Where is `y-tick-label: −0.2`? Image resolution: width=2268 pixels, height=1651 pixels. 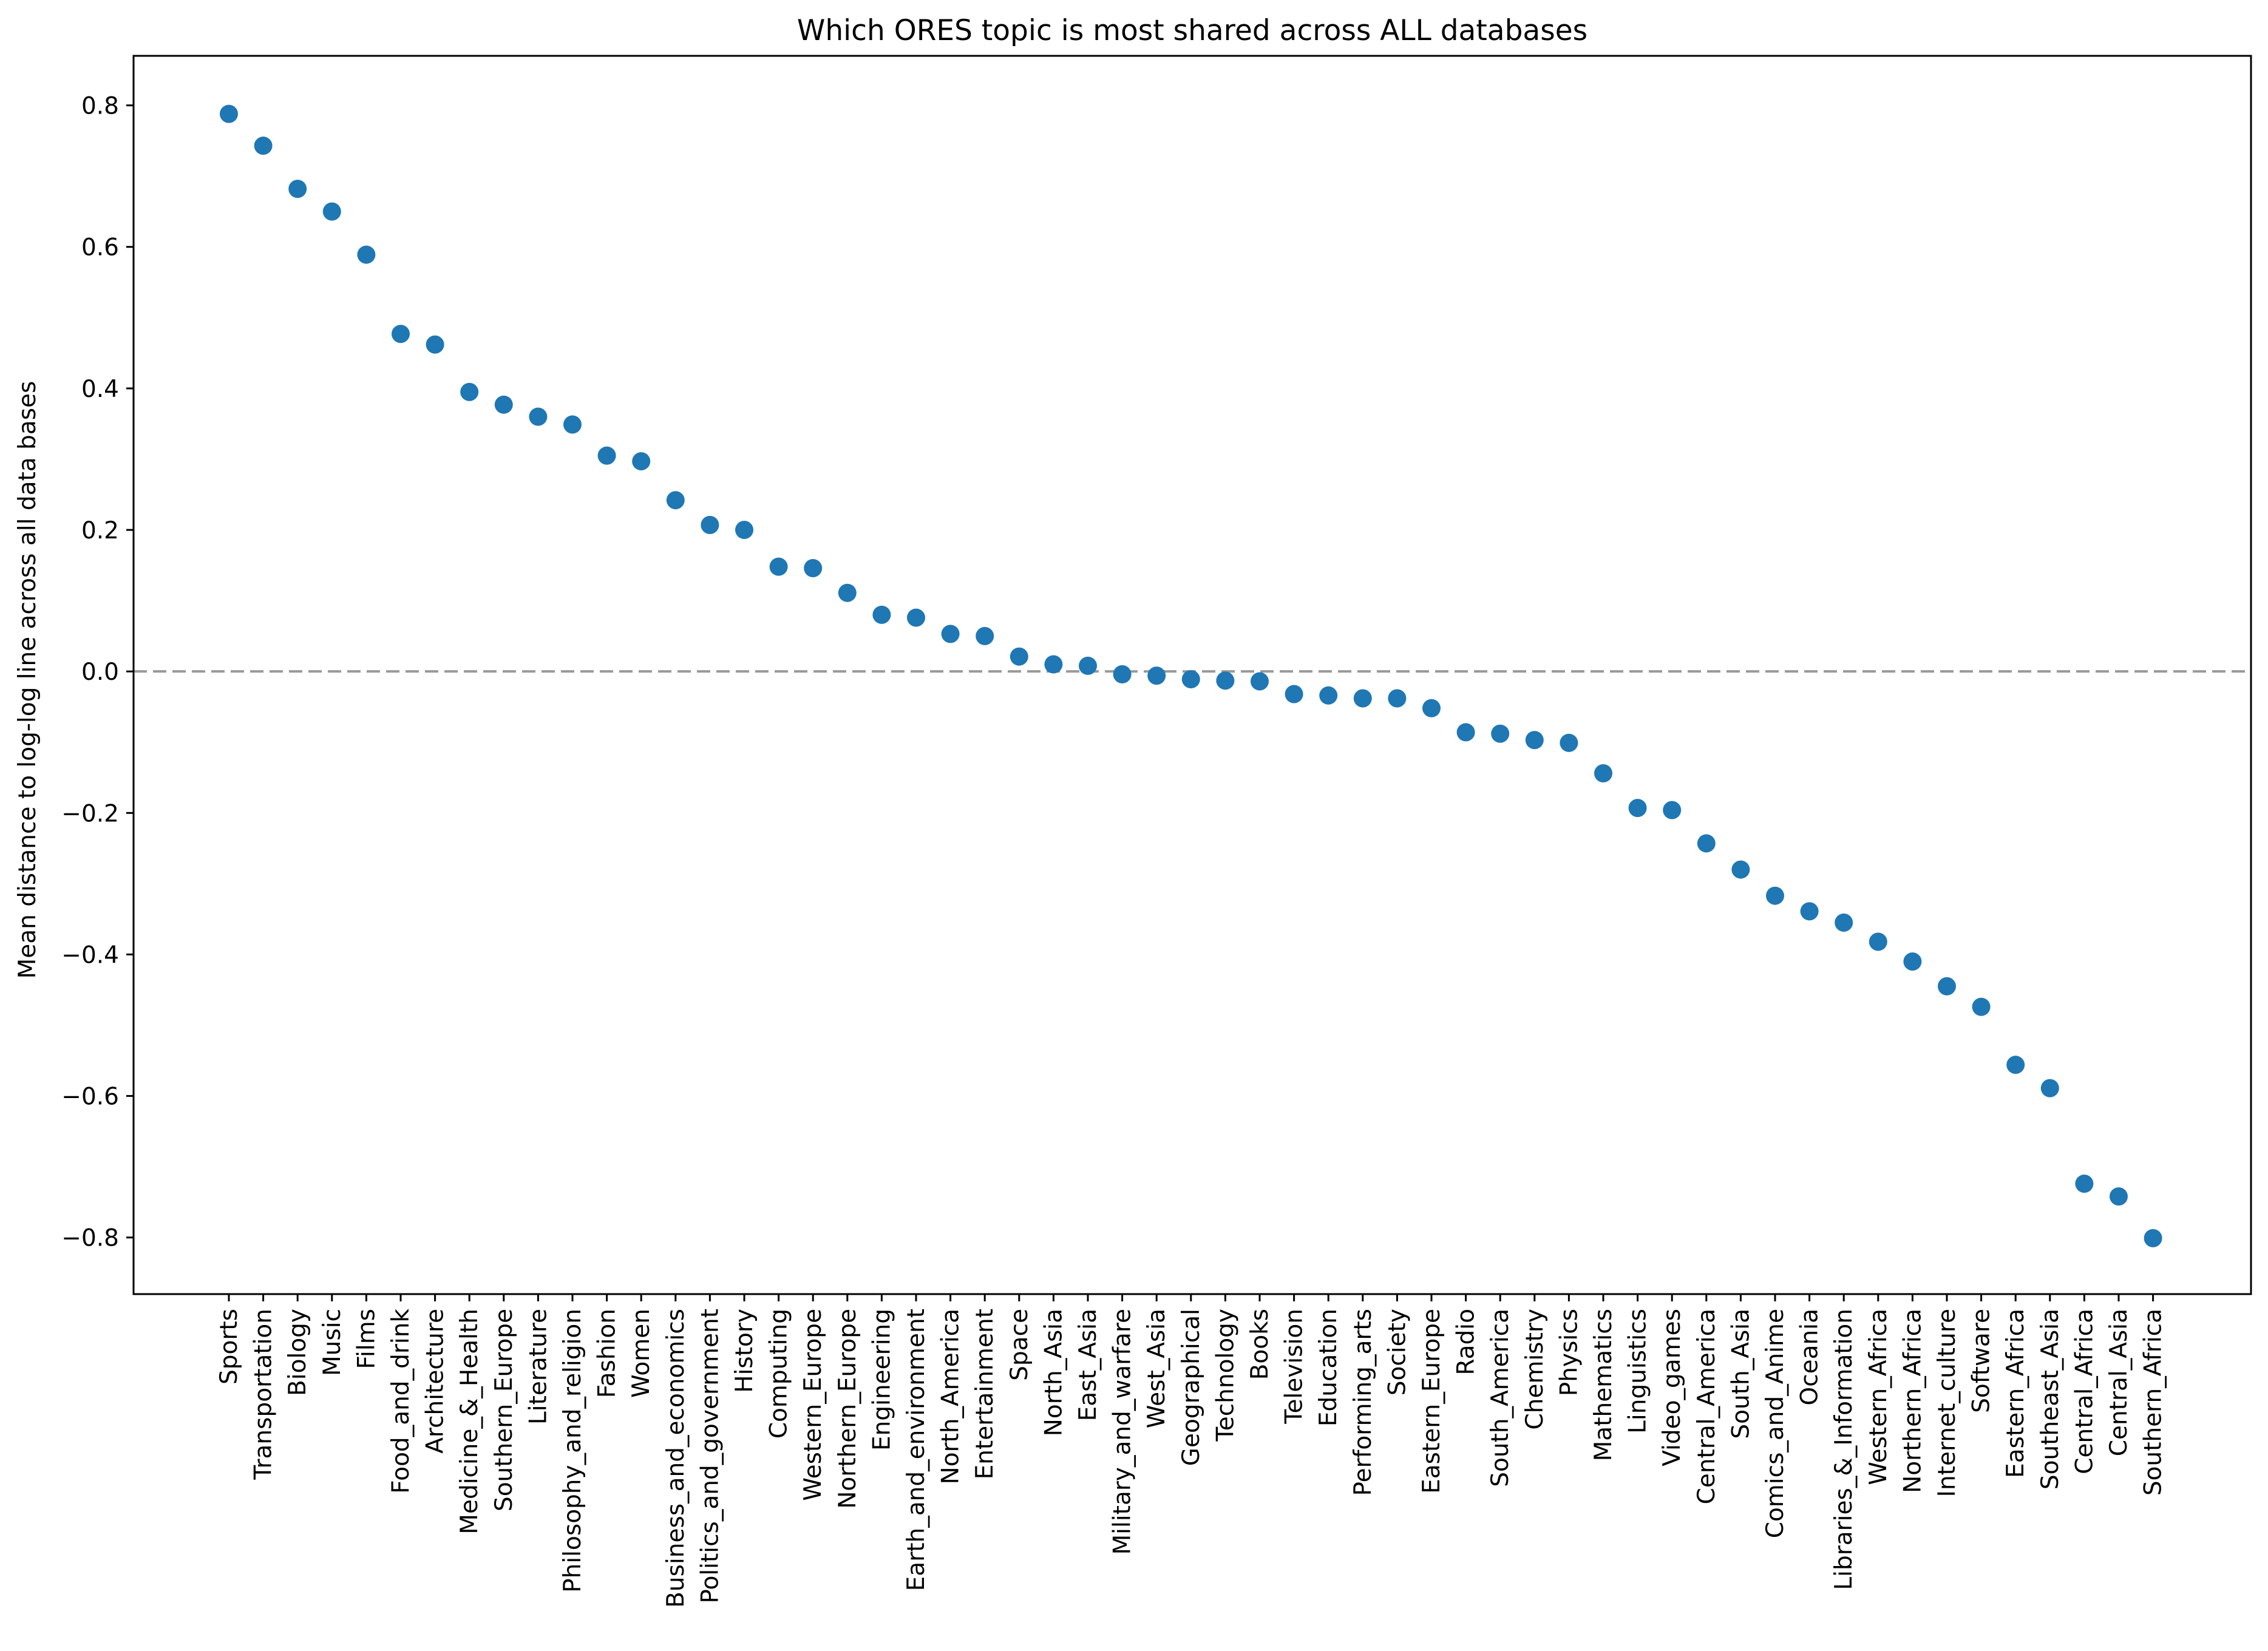
y-tick-label: −0.2 is located at coordinates (90, 813).